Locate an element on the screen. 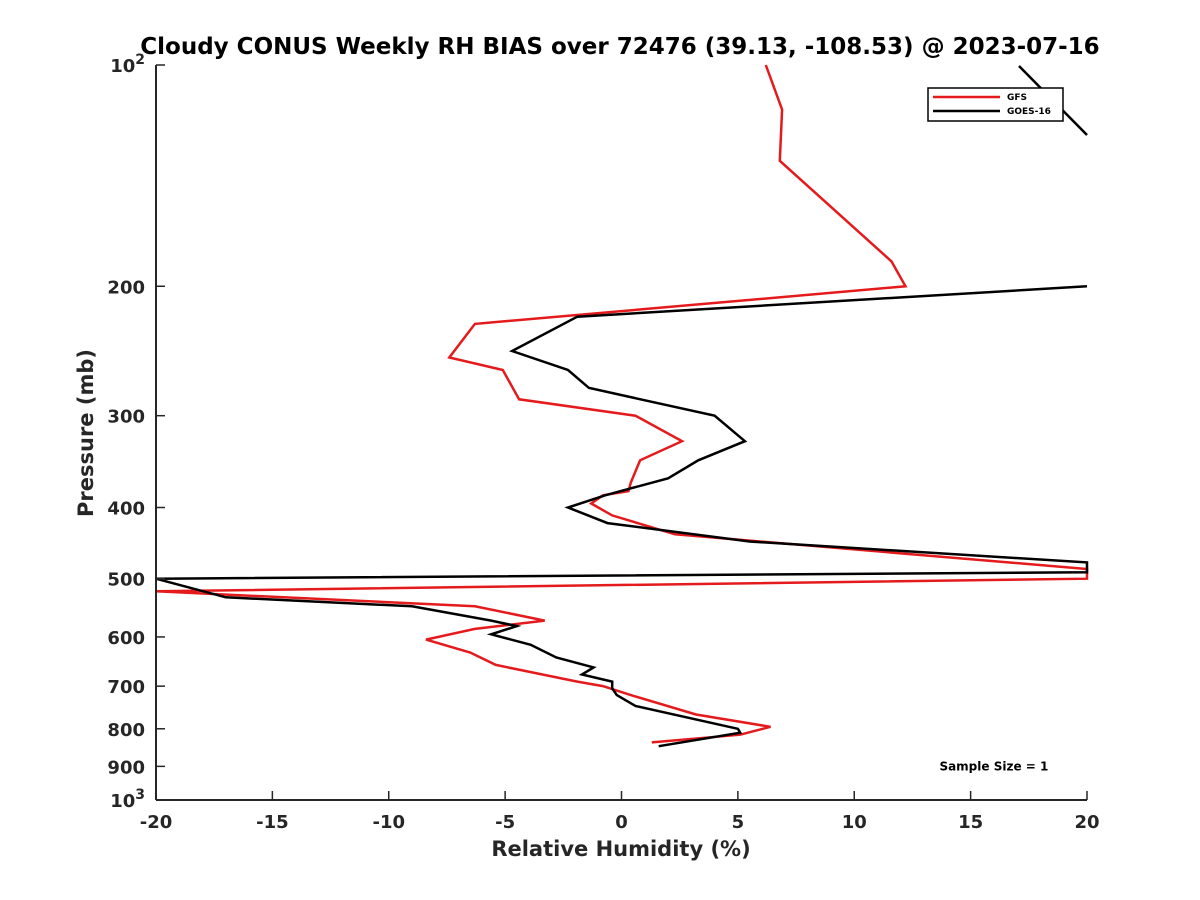  x-axis-ticks: -20 -15 -10 -5 0 5 10 15 20 is located at coordinates (620, 812).